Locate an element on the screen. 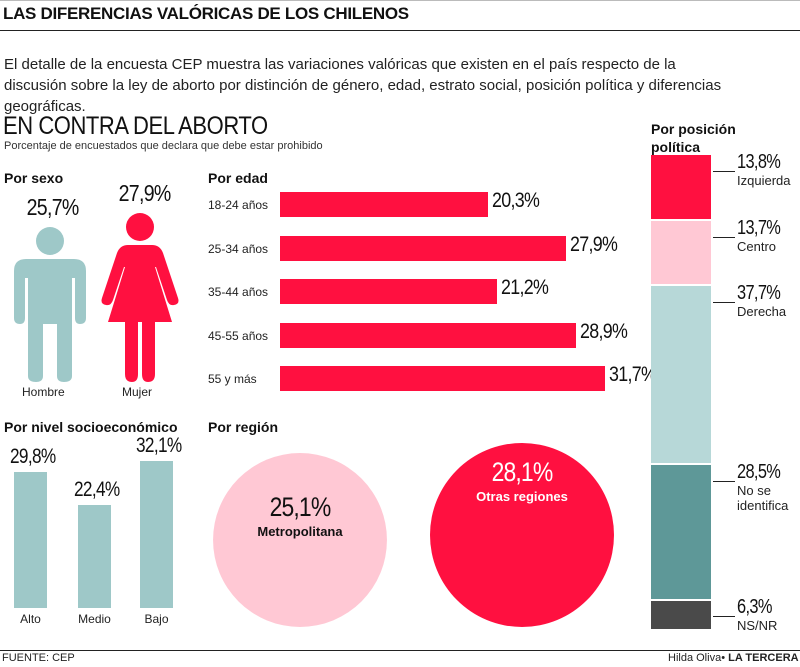 The height and width of the screenshot is (667, 800). region-panel-title: Por región is located at coordinates (243, 427).